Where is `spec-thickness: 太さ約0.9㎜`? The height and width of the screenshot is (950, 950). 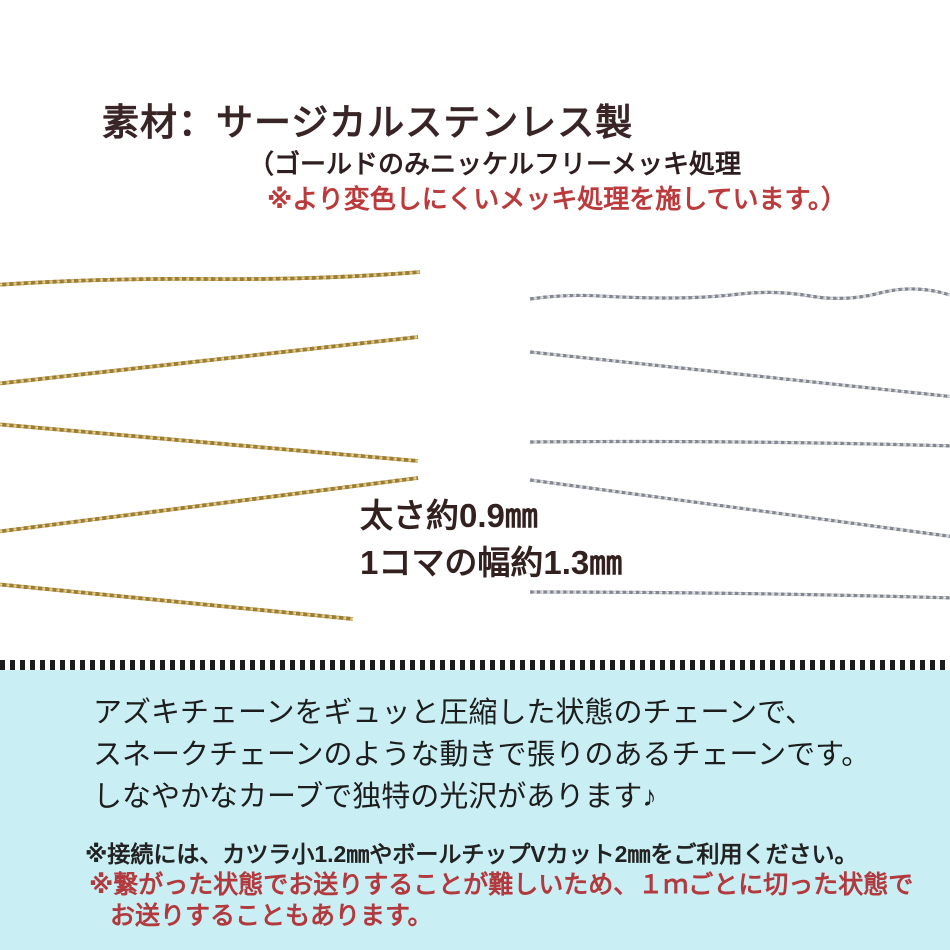 spec-thickness: 太さ約0.9㎜ is located at coordinates (449, 515).